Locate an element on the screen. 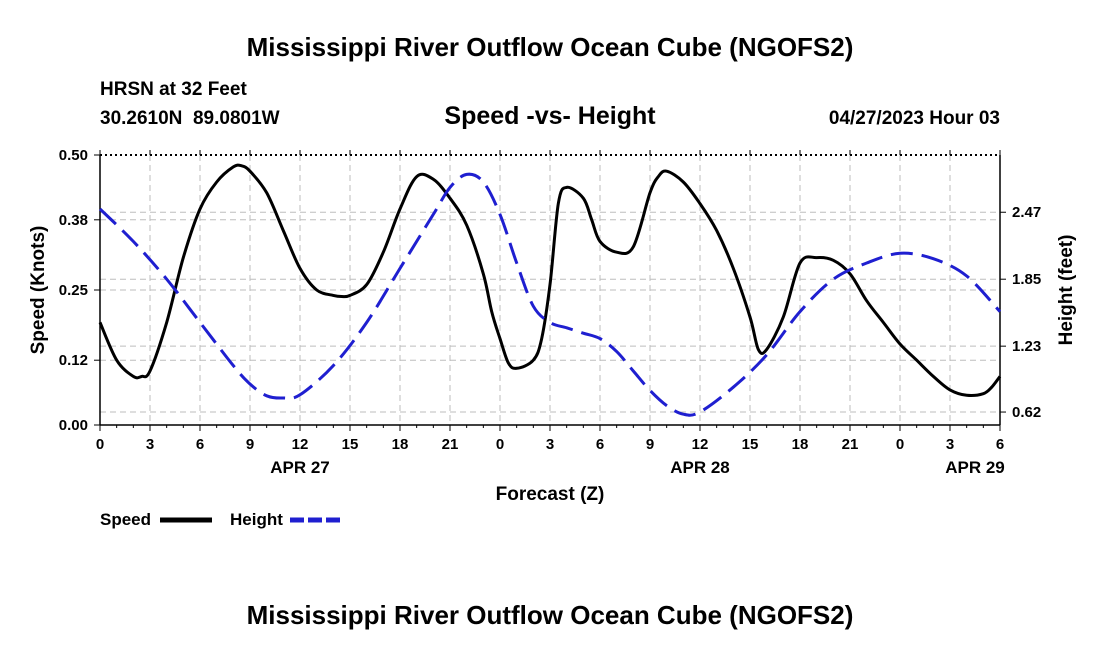 The width and height of the screenshot is (1100, 650). y-left-tick-label: 0.50 is located at coordinates (73, 155).